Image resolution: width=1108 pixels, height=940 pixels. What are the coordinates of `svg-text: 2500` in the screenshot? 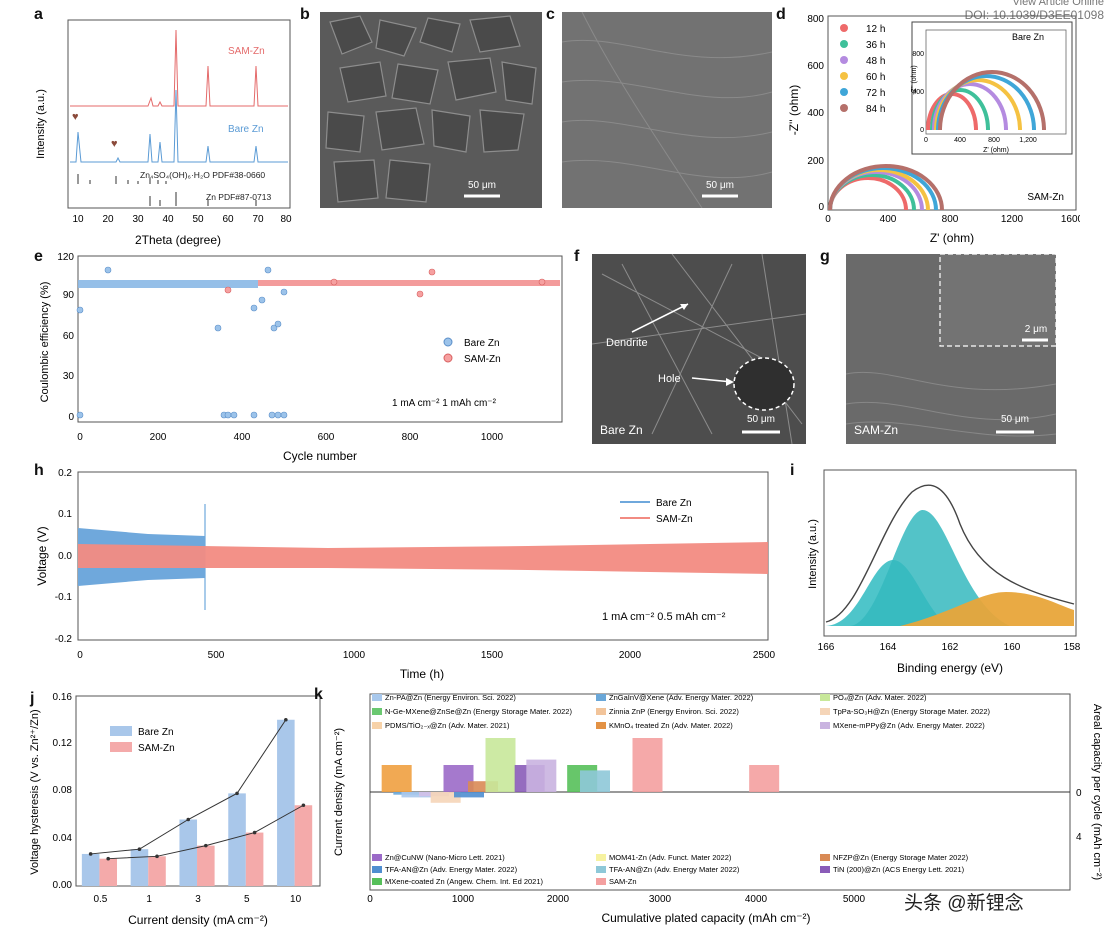 It's located at (764, 655).